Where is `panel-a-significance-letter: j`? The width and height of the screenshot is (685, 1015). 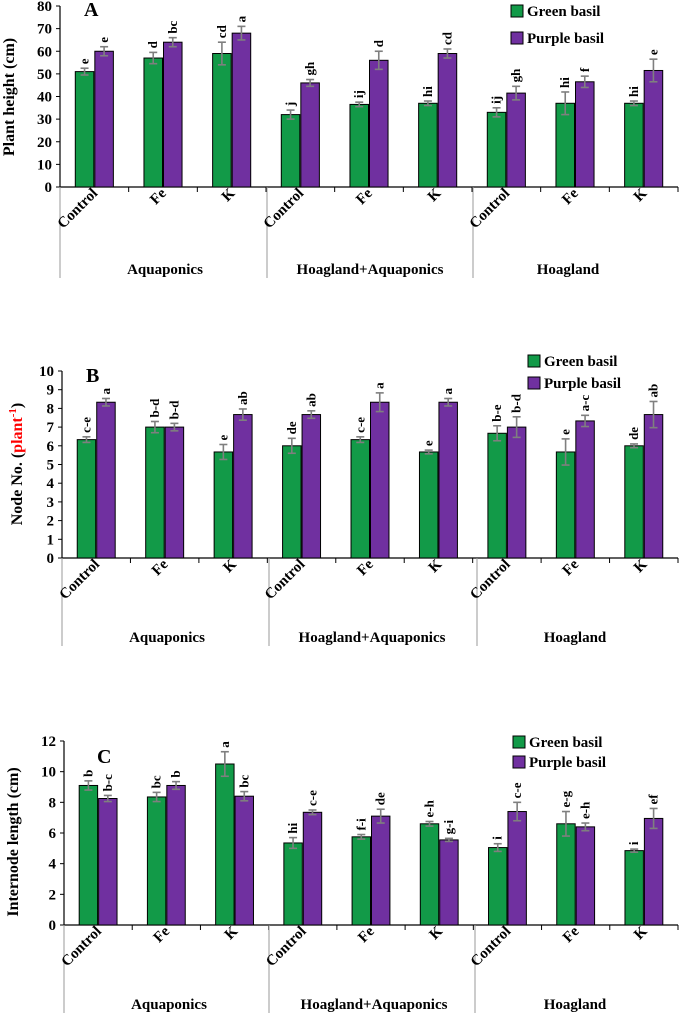
panel-a-significance-letter: j is located at coordinates (290, 104).